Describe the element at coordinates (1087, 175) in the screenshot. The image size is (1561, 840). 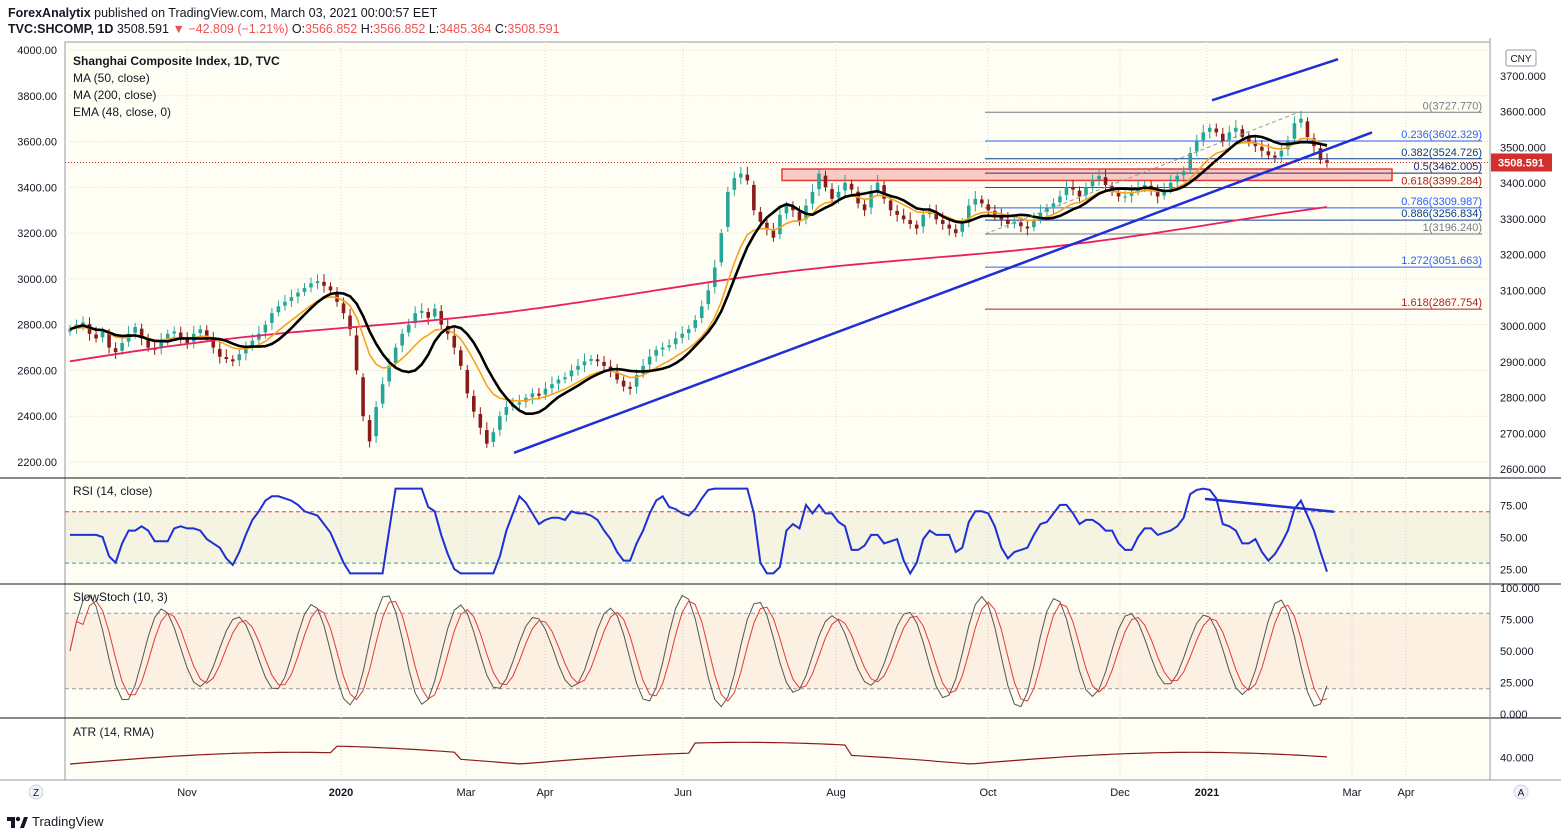
I see `resistance-zone` at that location.